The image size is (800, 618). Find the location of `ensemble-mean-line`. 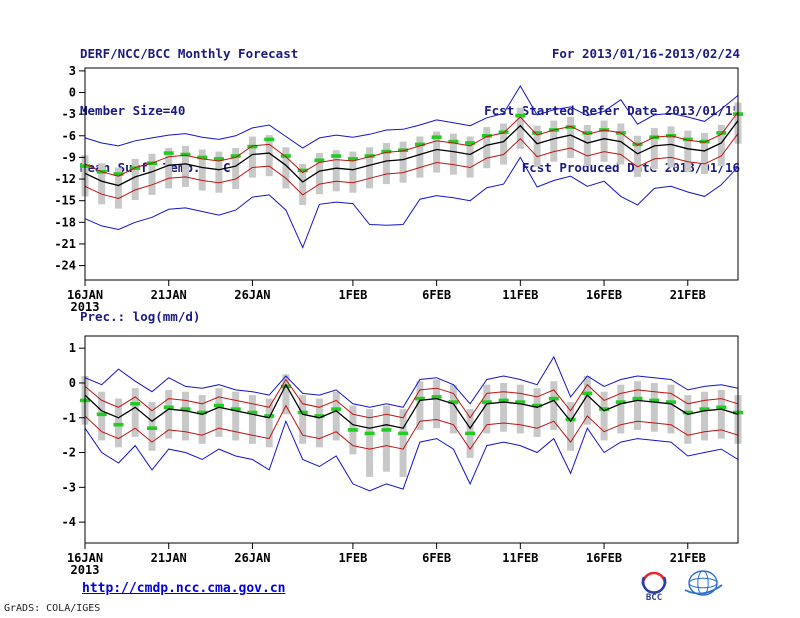

ensemble-mean-line is located at coordinates (411, 153).